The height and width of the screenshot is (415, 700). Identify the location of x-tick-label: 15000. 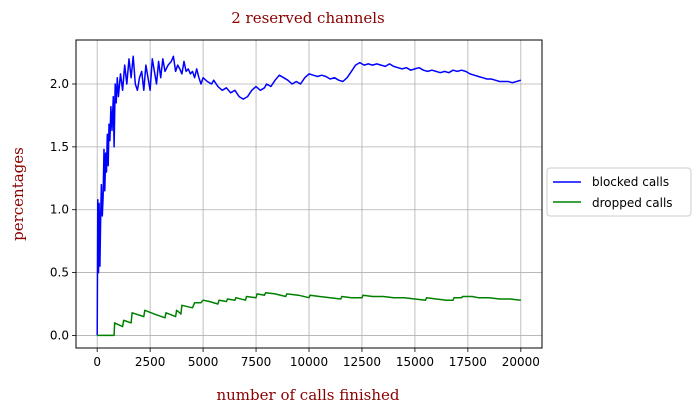
(415, 362).